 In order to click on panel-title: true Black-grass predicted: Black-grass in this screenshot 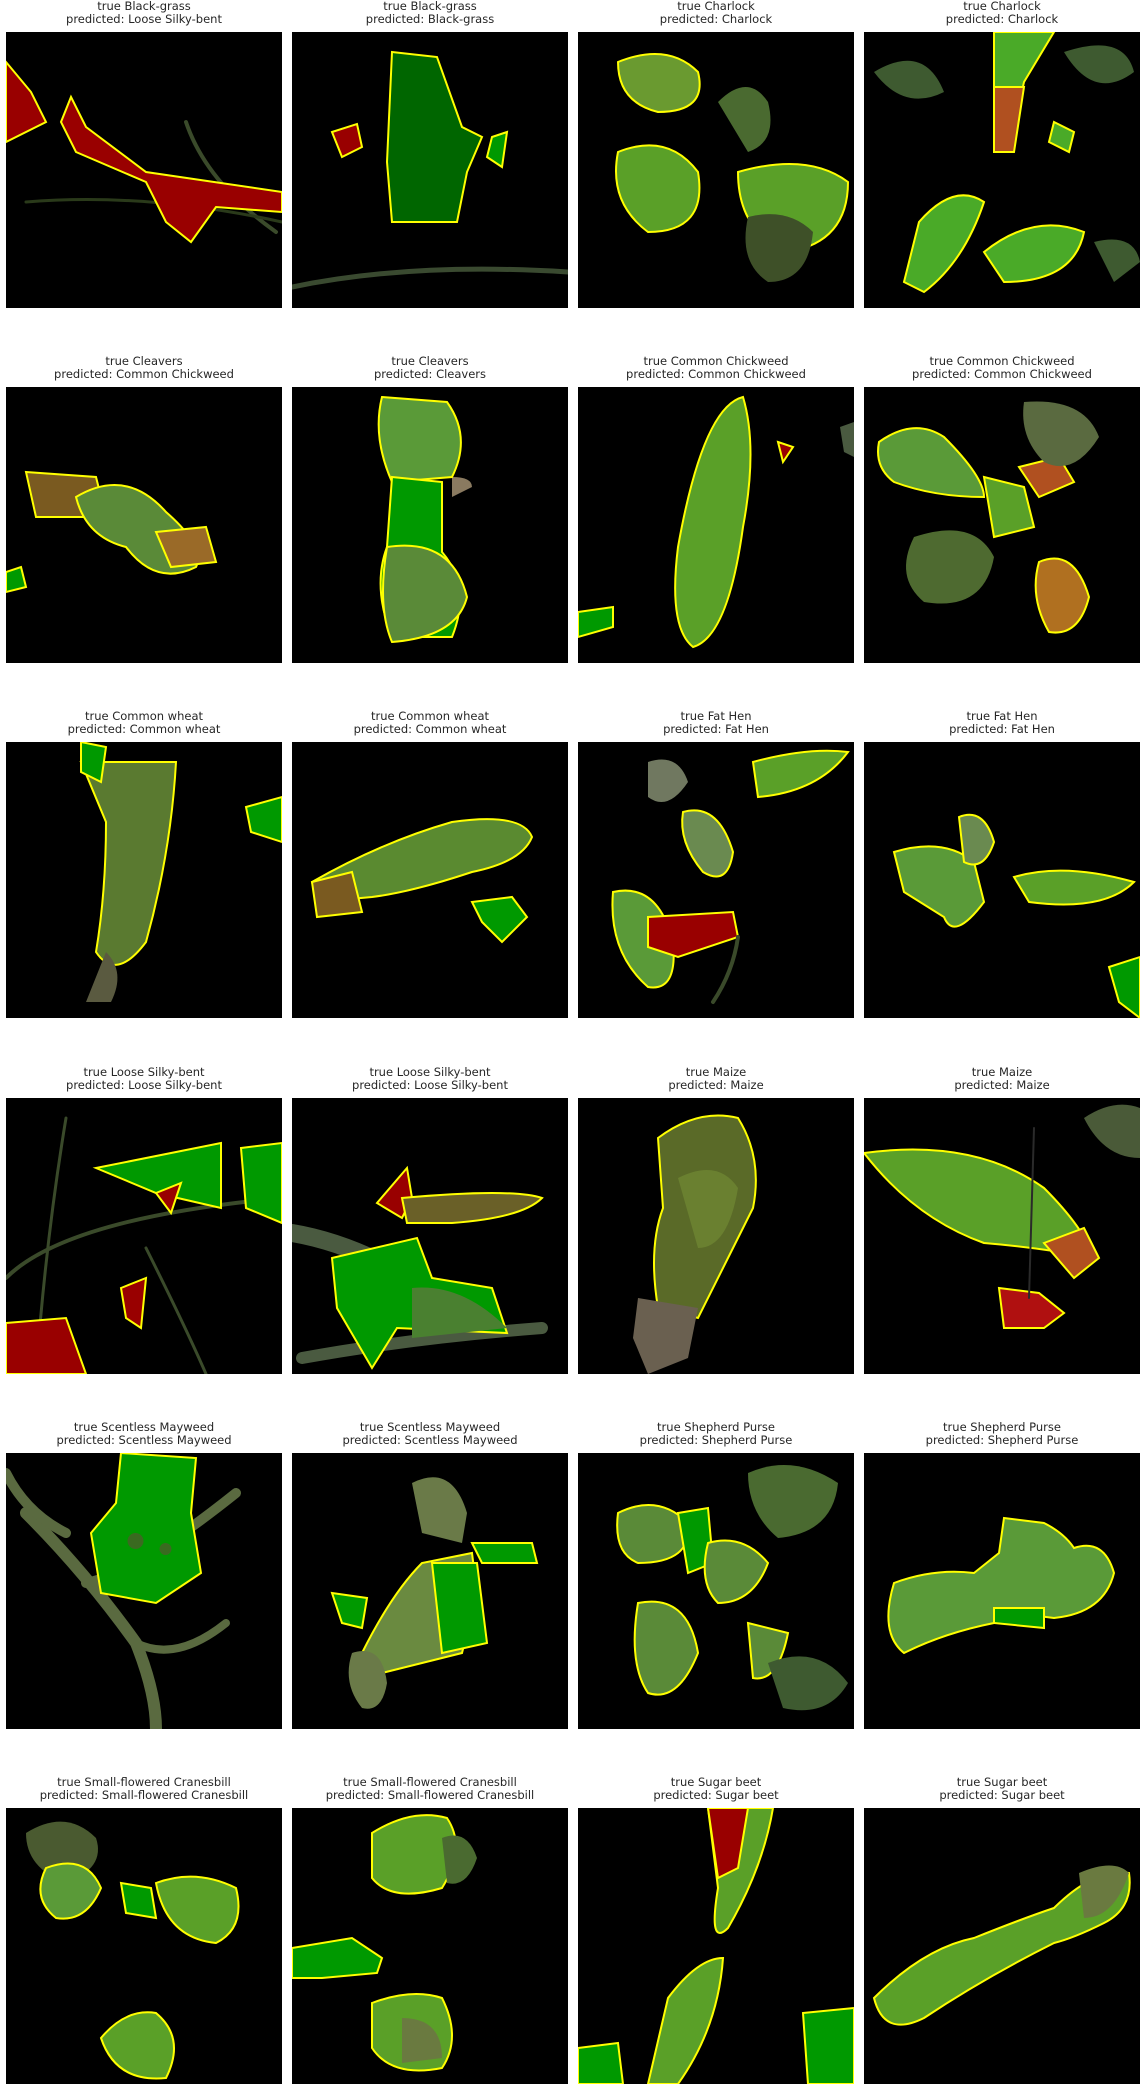, I will do `click(430, 17)`.